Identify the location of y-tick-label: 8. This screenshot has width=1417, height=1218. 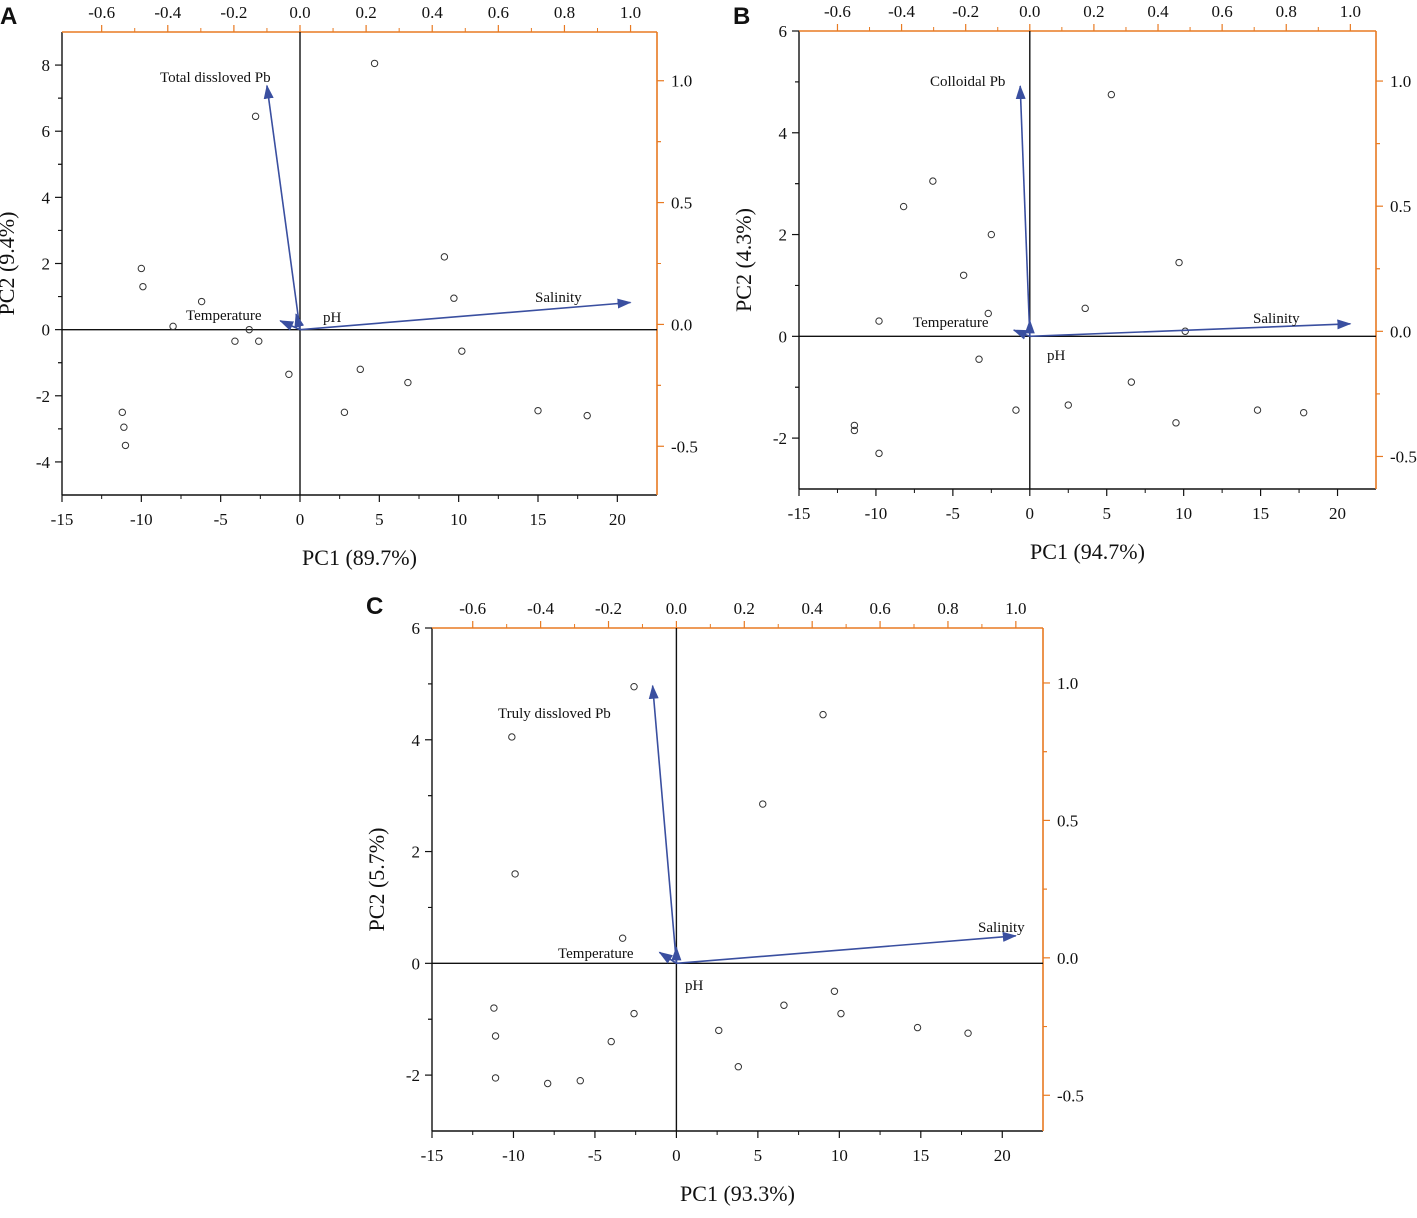
(46, 65).